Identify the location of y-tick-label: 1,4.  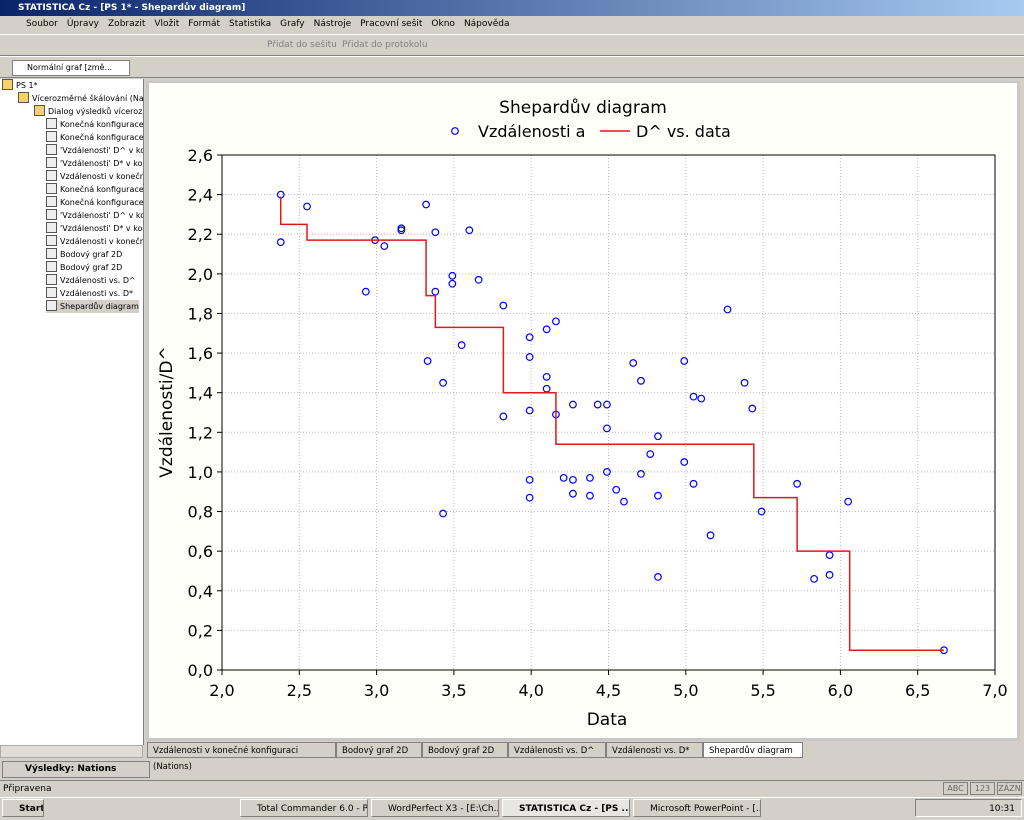
(200, 393).